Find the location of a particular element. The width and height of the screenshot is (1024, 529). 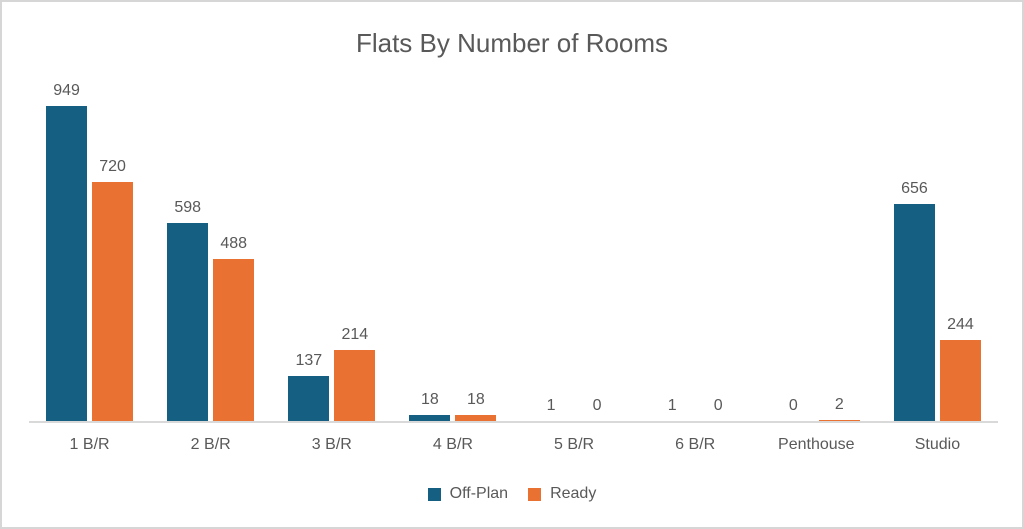

category-label: 2 B/R is located at coordinates (210, 444).